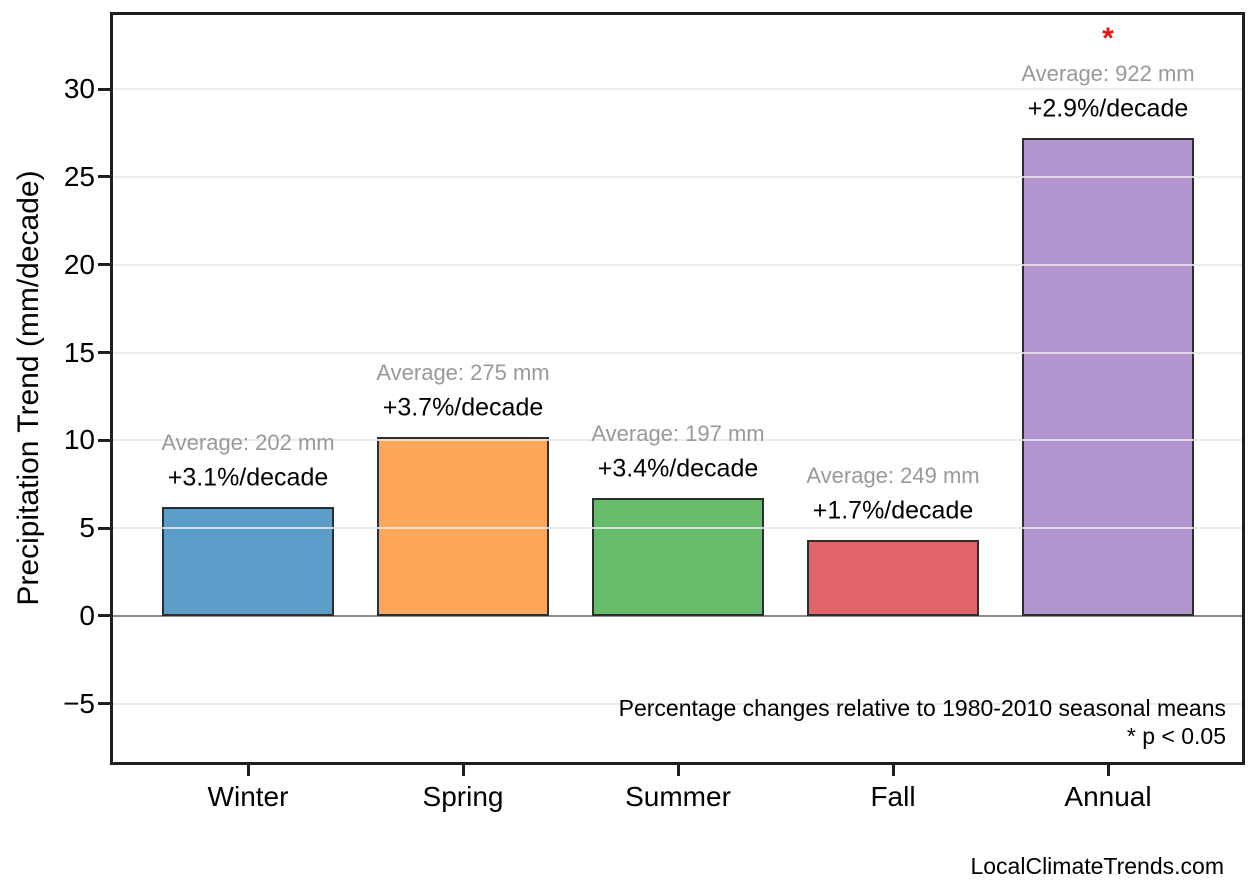 The height and width of the screenshot is (893, 1258). I want to click on bar-average-label: Average: 202 mm, so click(248, 442).